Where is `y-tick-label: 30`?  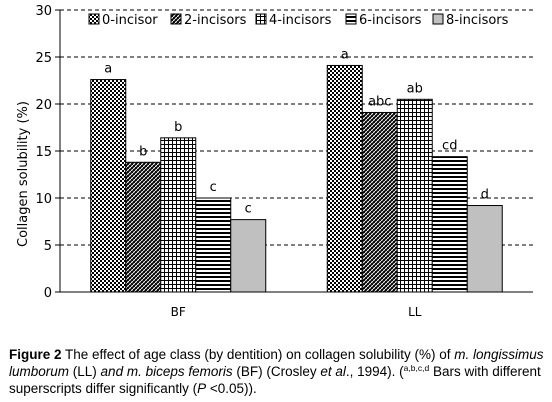 y-tick-label: 30 is located at coordinates (43, 11).